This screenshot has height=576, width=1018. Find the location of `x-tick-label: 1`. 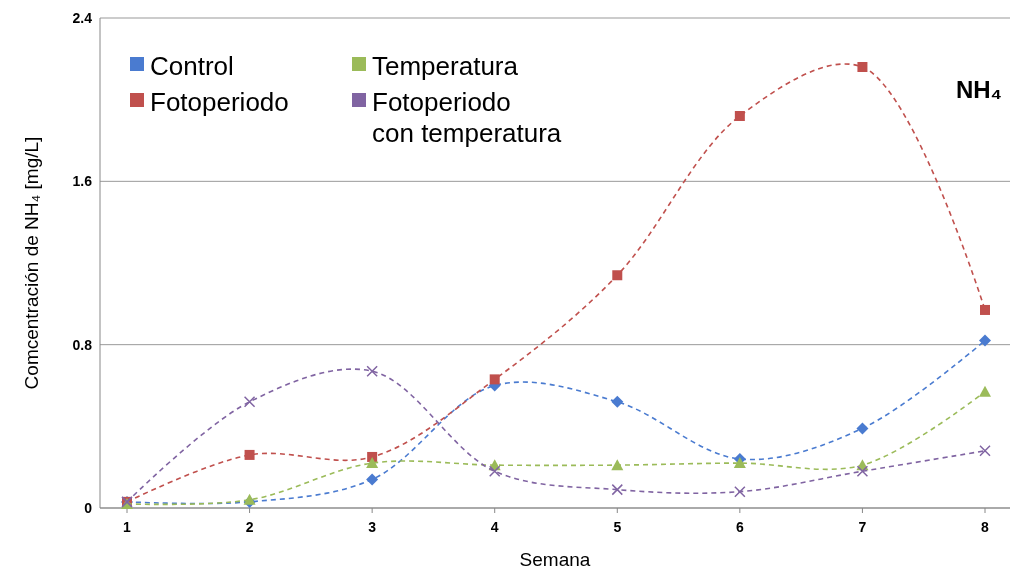

x-tick-label: 1 is located at coordinates (127, 527).